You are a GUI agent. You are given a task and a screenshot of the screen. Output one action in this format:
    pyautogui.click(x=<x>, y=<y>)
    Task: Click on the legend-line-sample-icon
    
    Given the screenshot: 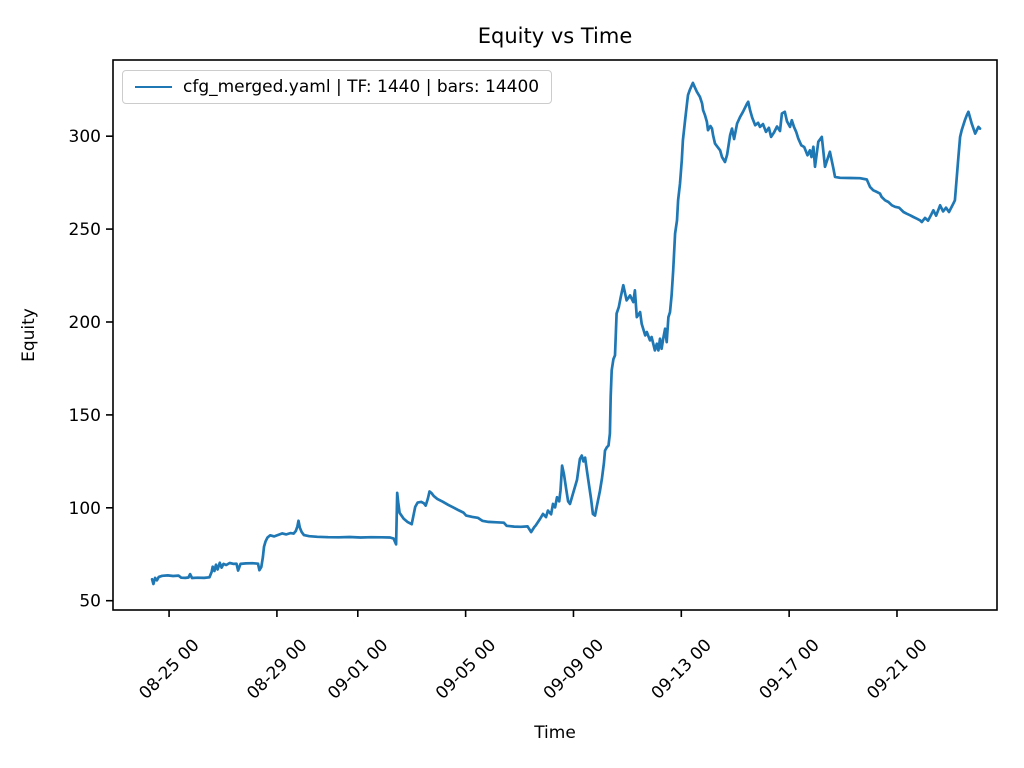 What is the action you would take?
    pyautogui.click(x=153, y=87)
    